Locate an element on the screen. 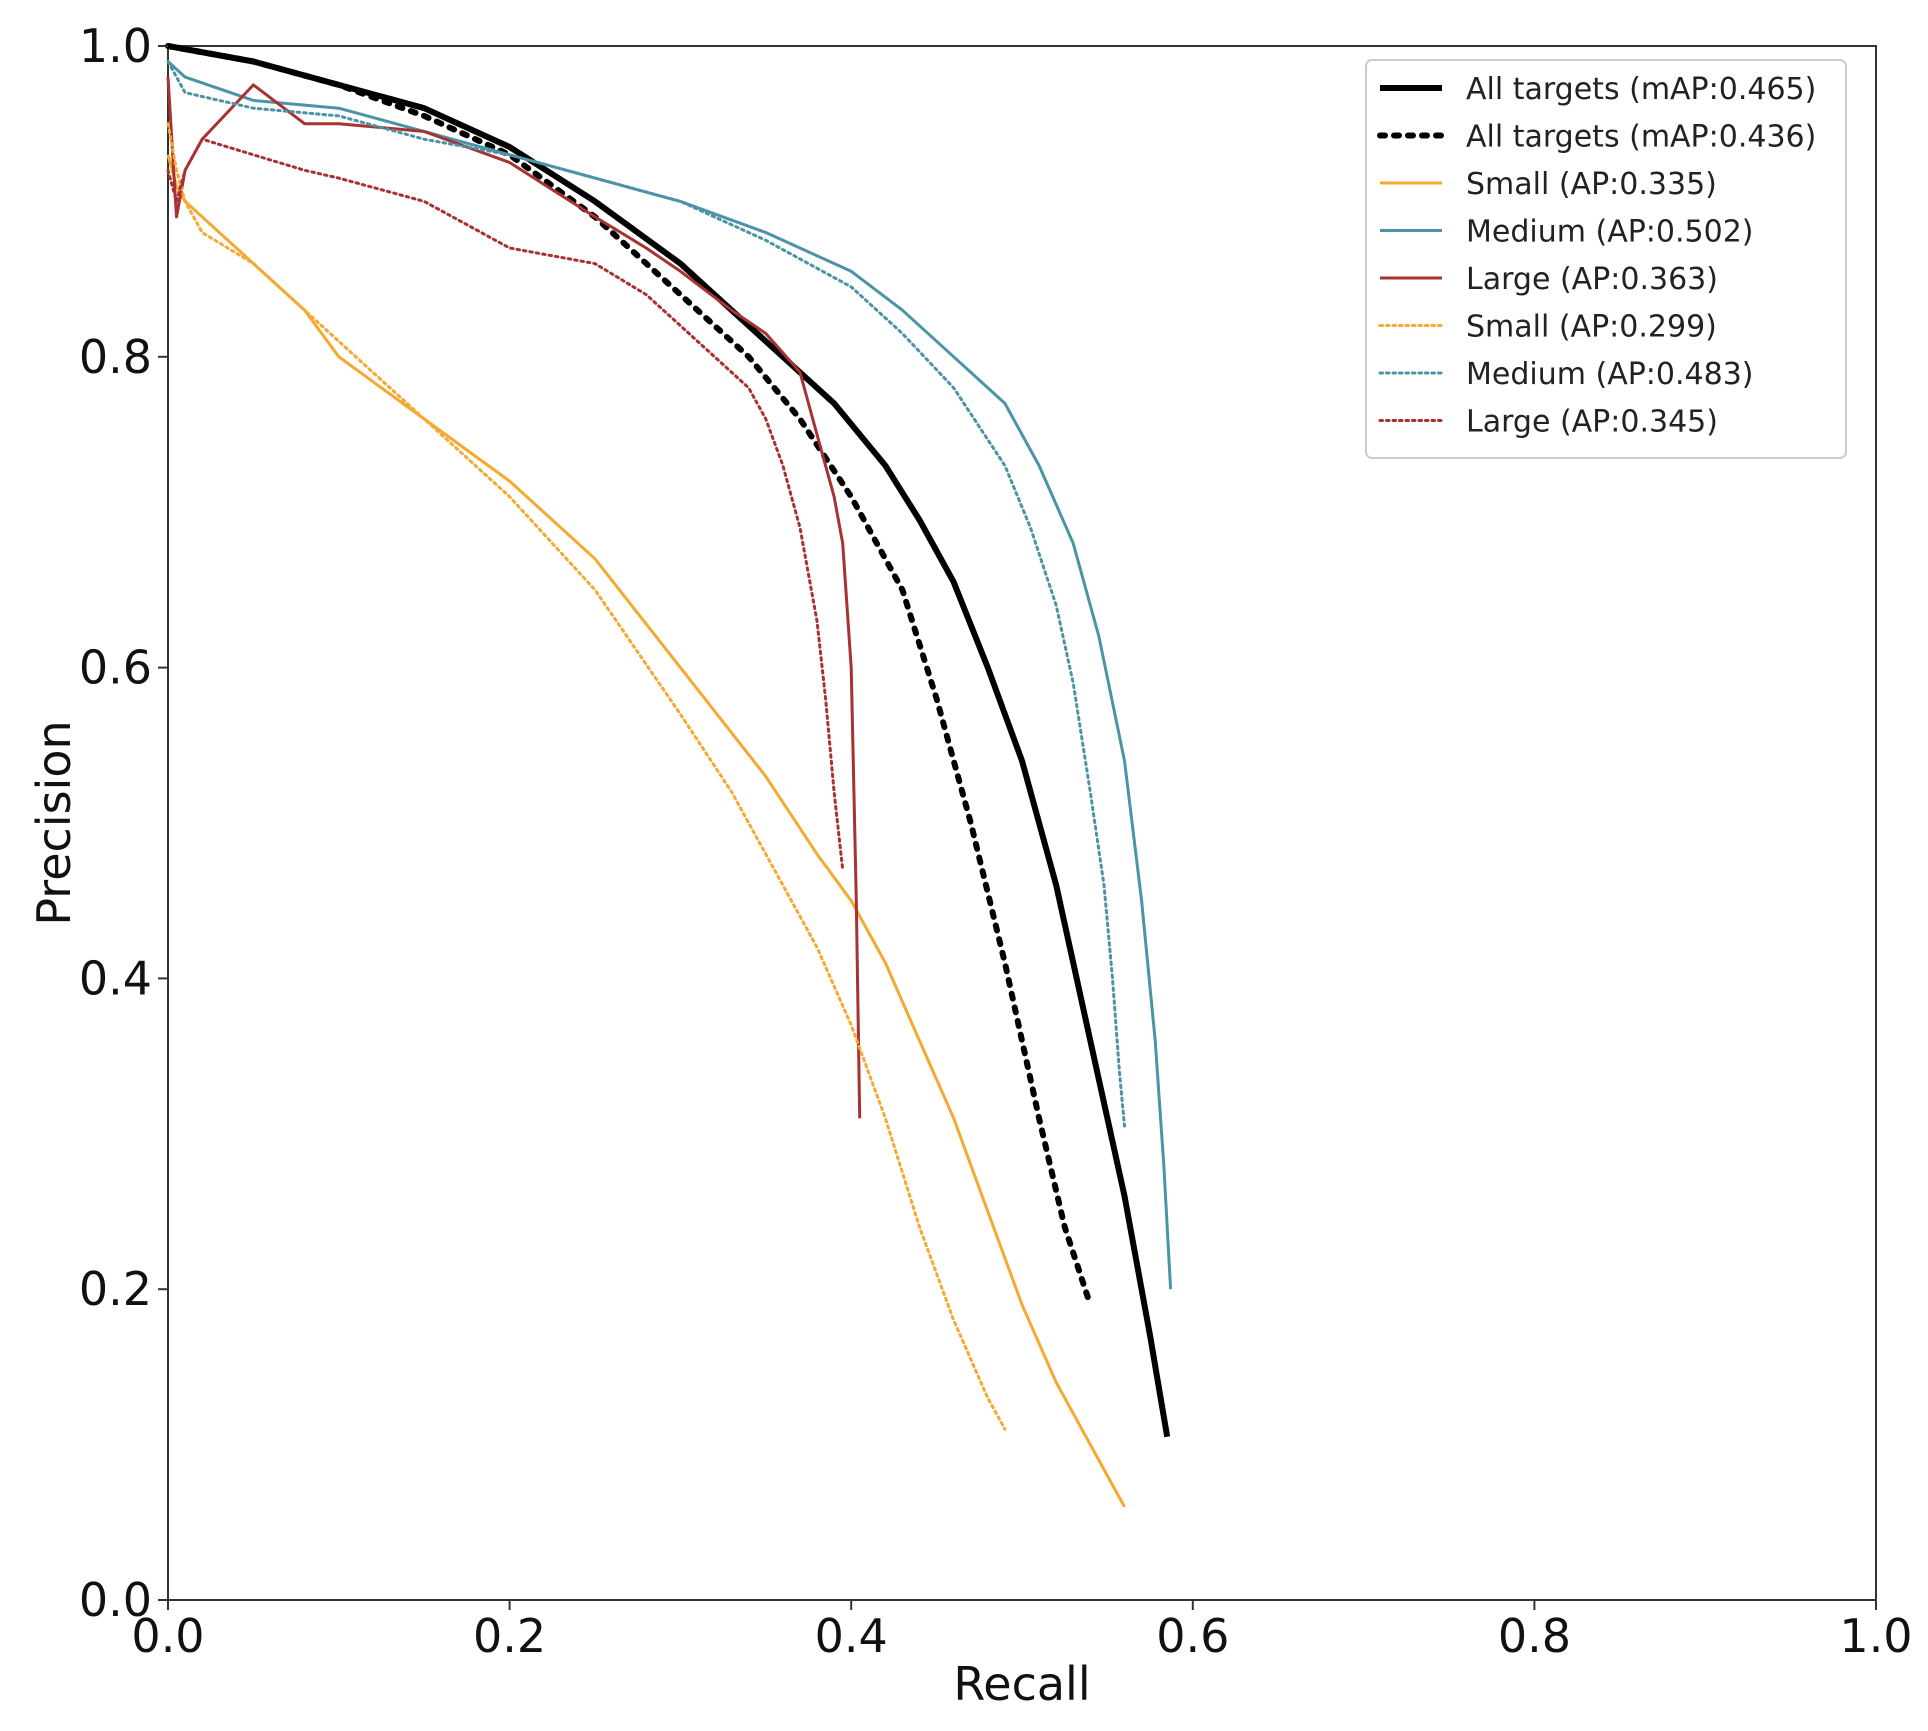  legend-box is located at coordinates (1606, 259).